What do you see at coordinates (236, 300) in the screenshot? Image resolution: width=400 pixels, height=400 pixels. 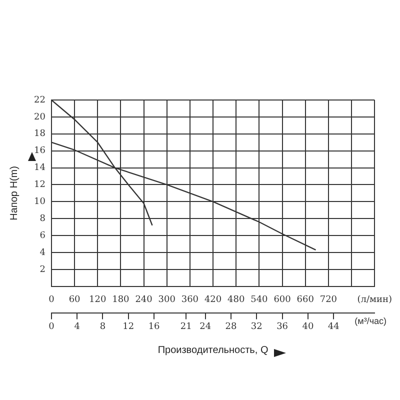 I see `x-tick-label: 480` at bounding box center [236, 300].